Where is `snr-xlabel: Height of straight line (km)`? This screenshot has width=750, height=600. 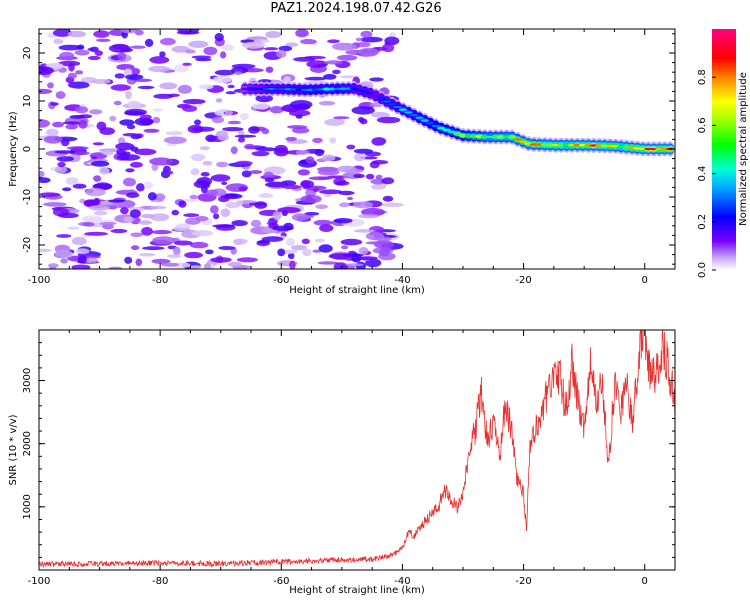
snr-xlabel: Height of straight line (km) is located at coordinates (357, 590).